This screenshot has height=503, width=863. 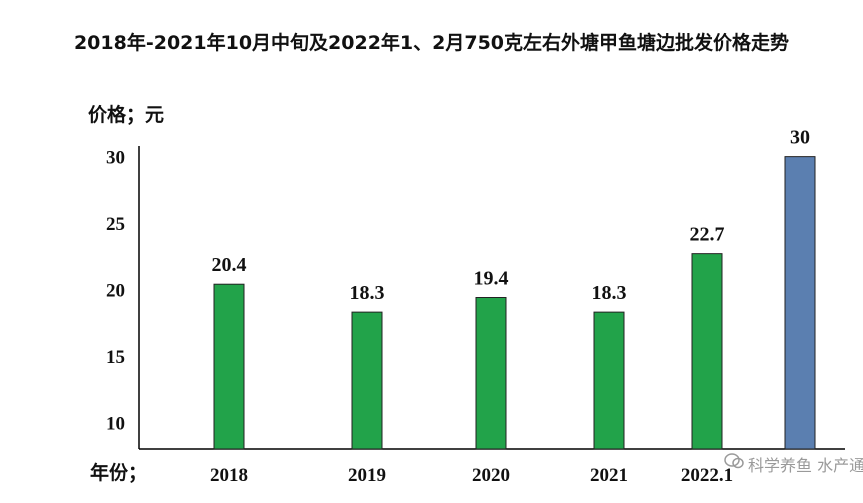 What do you see at coordinates (115, 423) in the screenshot?
I see `y-tick-label: 10` at bounding box center [115, 423].